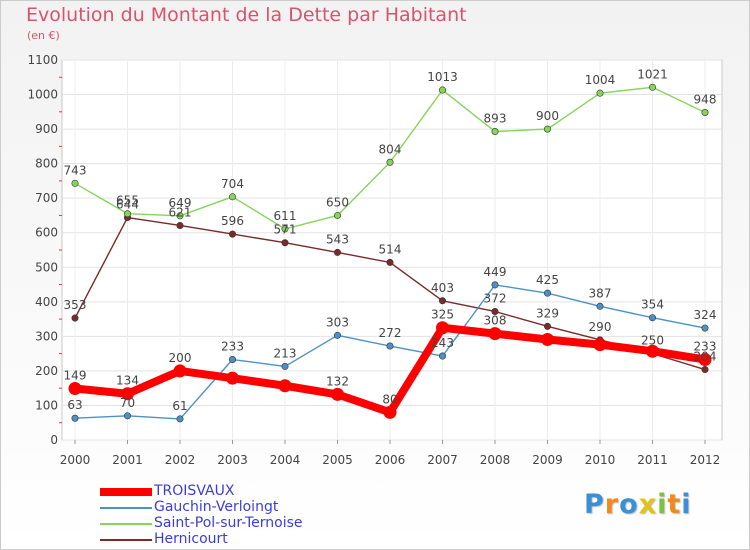 This screenshot has width=750, height=550. I want to click on data-label: 272, so click(390, 333).